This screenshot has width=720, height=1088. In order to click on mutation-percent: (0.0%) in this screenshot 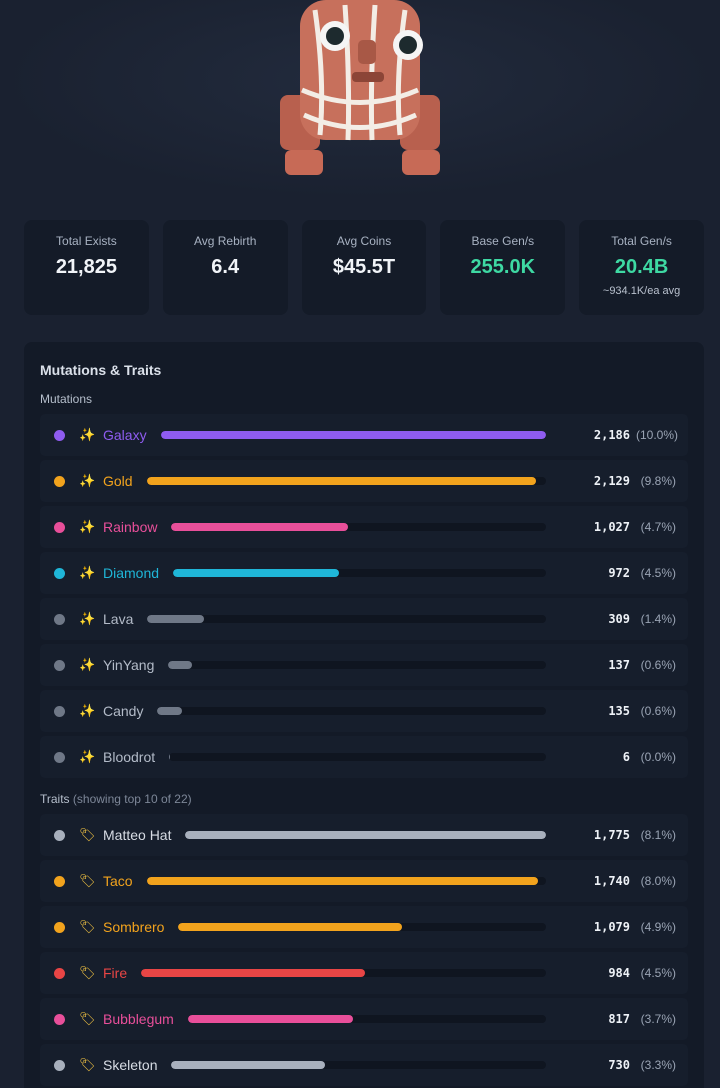, I will do `click(658, 757)`.